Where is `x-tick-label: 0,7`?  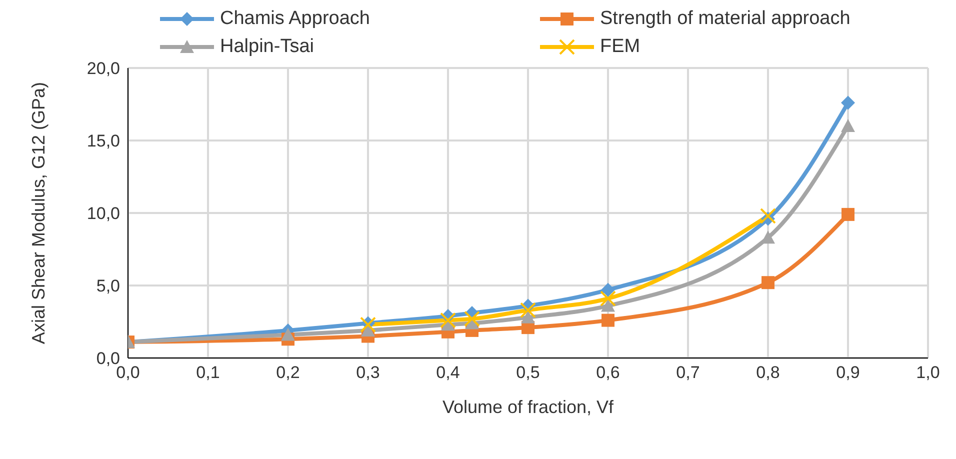
x-tick-label: 0,7 is located at coordinates (688, 372).